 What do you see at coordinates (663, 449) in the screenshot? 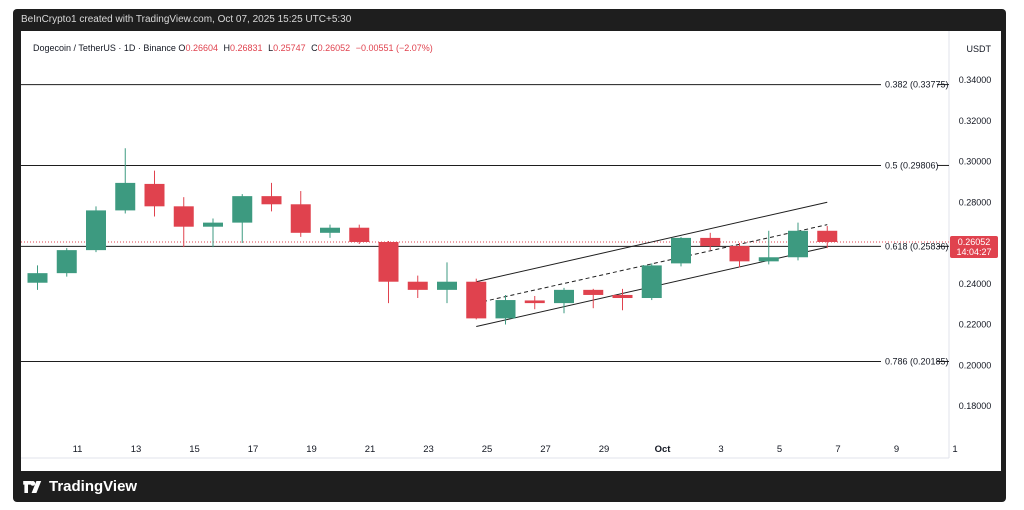
I see `x-tick-label: Oct` at bounding box center [663, 449].